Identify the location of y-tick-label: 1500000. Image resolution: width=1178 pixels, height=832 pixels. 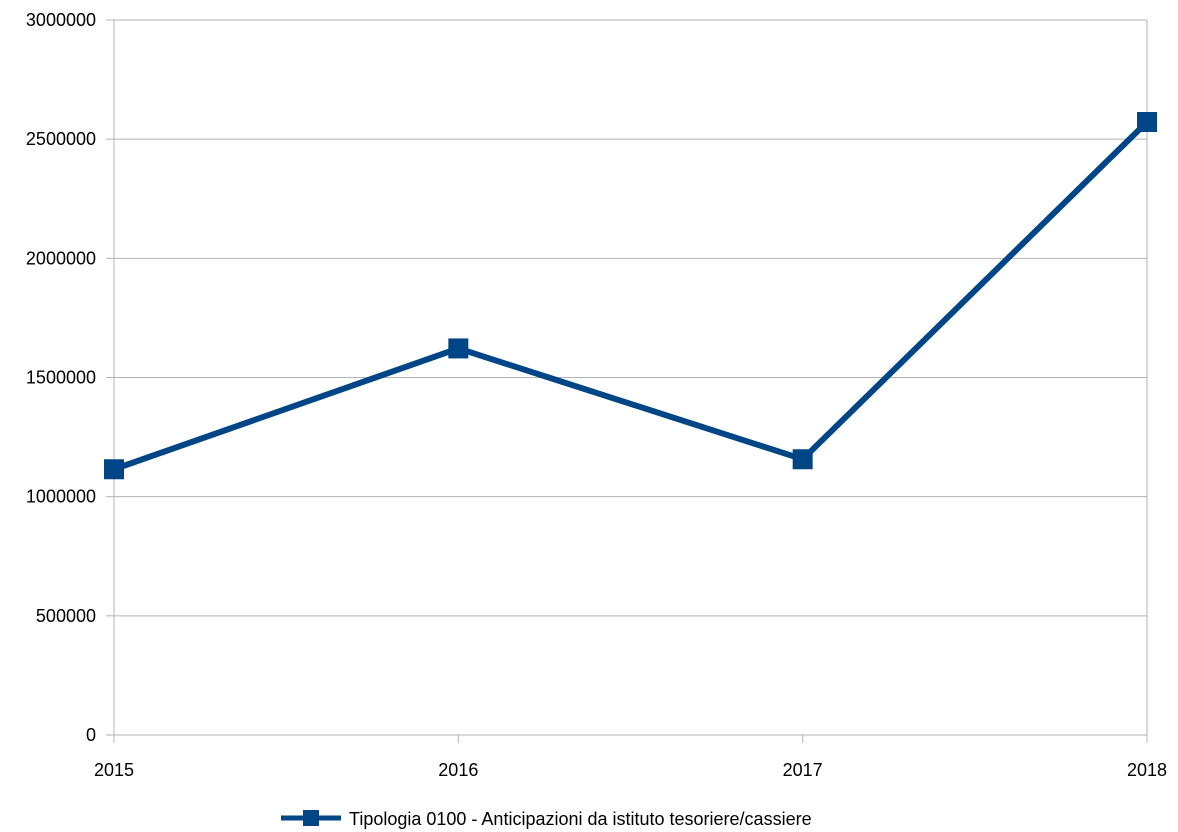
(61, 378).